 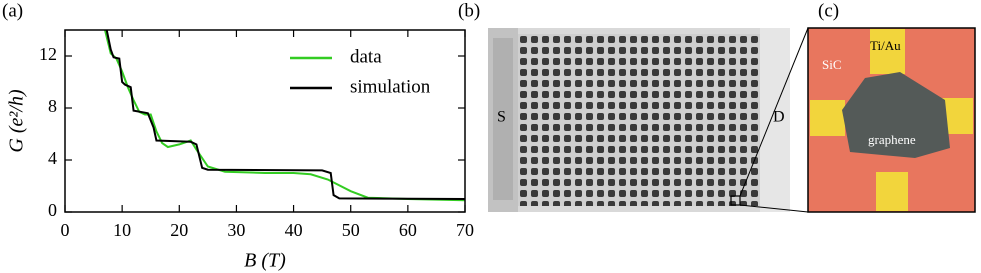 What do you see at coordinates (390, 86) in the screenshot?
I see `legend-label: simulation` at bounding box center [390, 86].